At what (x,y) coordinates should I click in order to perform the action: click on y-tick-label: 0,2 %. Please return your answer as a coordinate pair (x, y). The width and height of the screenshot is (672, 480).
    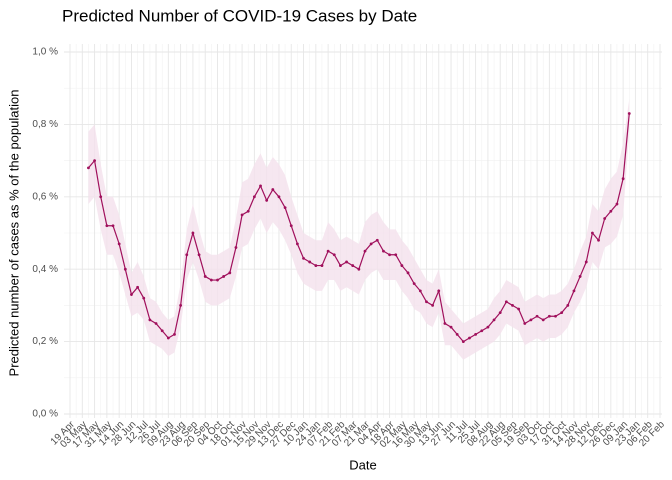
    Looking at the image, I should click on (45, 341).